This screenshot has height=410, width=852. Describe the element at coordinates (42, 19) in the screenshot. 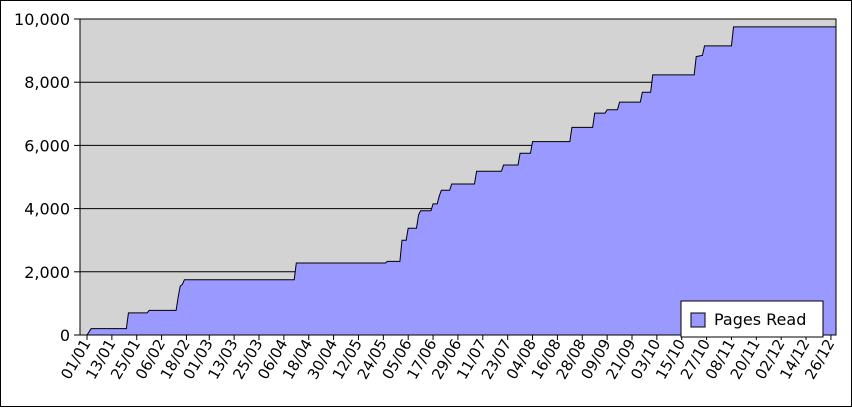

I see `y-tick-label-5: 10,000` at that location.